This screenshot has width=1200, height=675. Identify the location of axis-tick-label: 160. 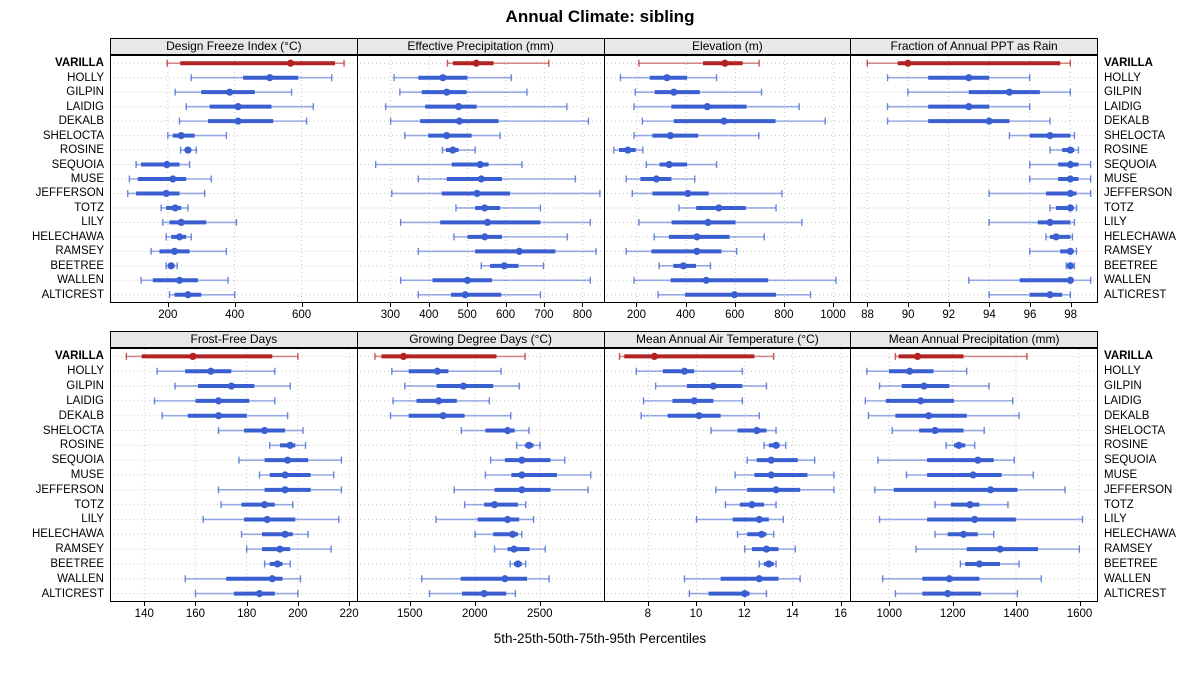
(195, 614).